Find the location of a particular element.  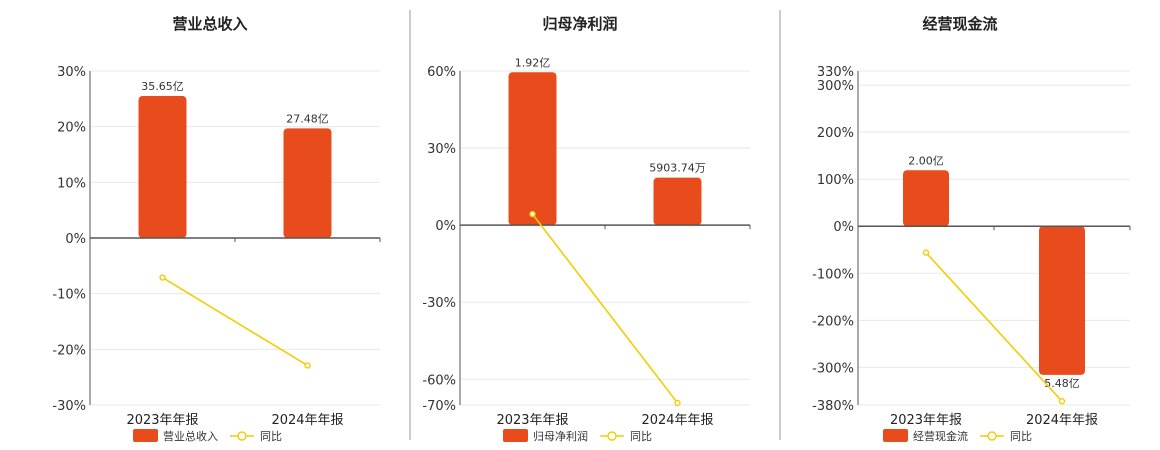

y-tick-label: -20% is located at coordinates (69, 350).